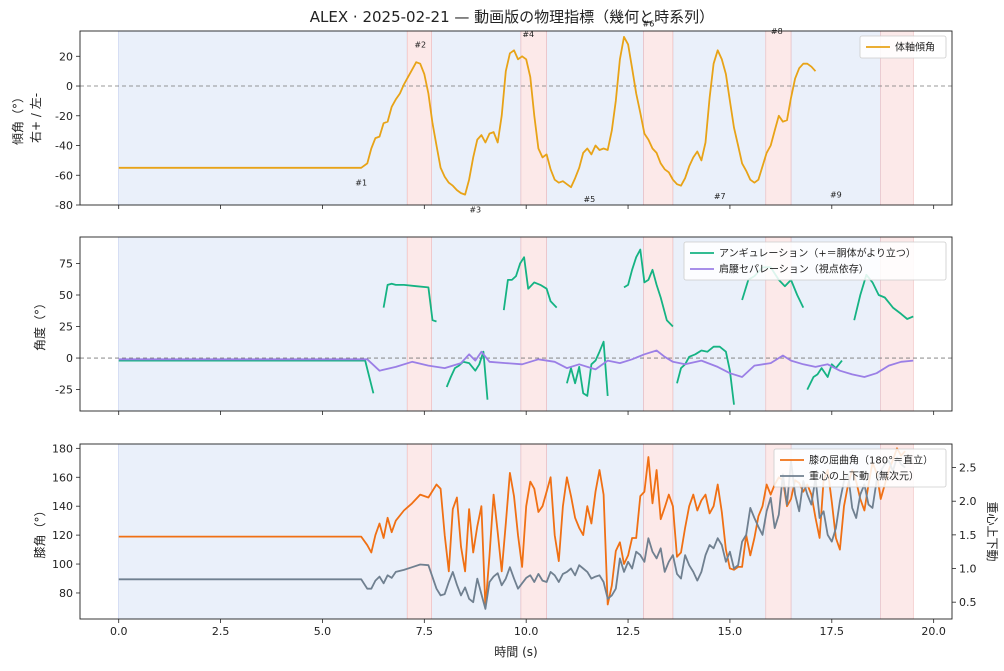  I want to click on event-annotation: #4, so click(528, 34).